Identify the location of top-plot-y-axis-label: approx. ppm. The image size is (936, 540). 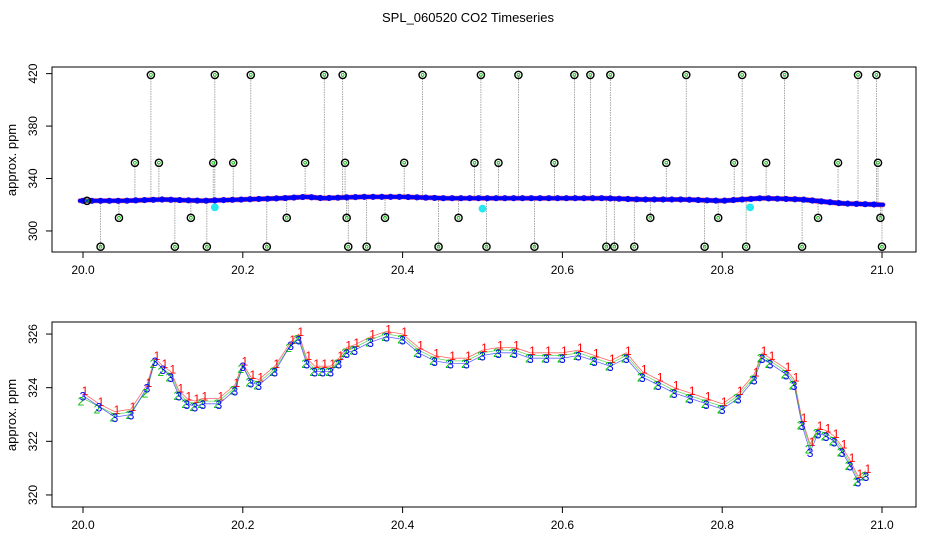
(11, 160).